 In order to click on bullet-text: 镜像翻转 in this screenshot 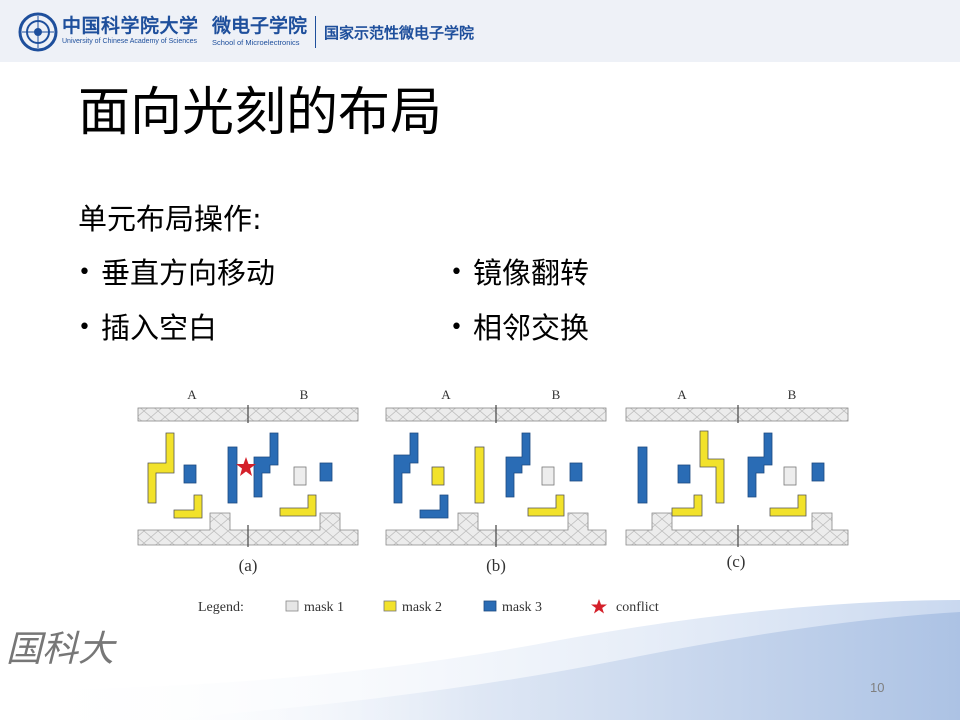, I will do `click(530, 273)`.